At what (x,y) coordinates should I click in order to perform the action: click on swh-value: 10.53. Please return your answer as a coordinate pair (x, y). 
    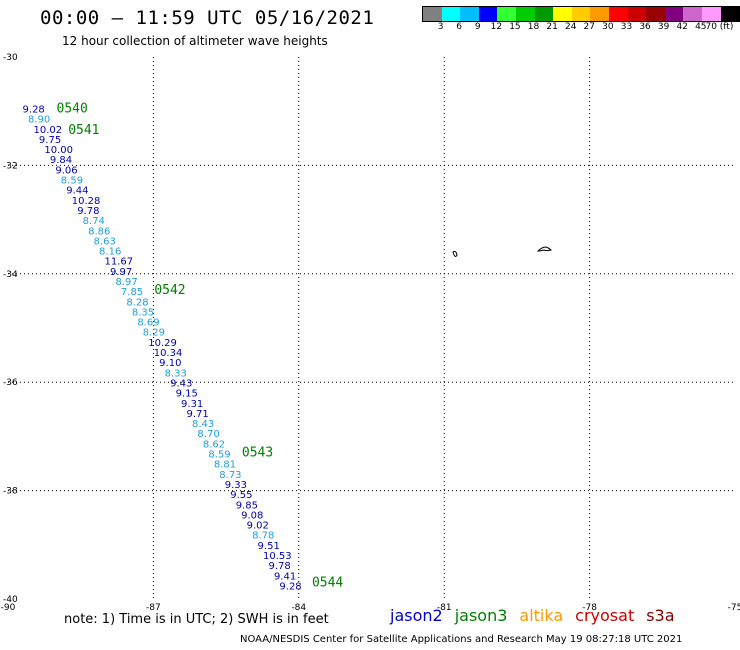
    Looking at the image, I should click on (277, 556).